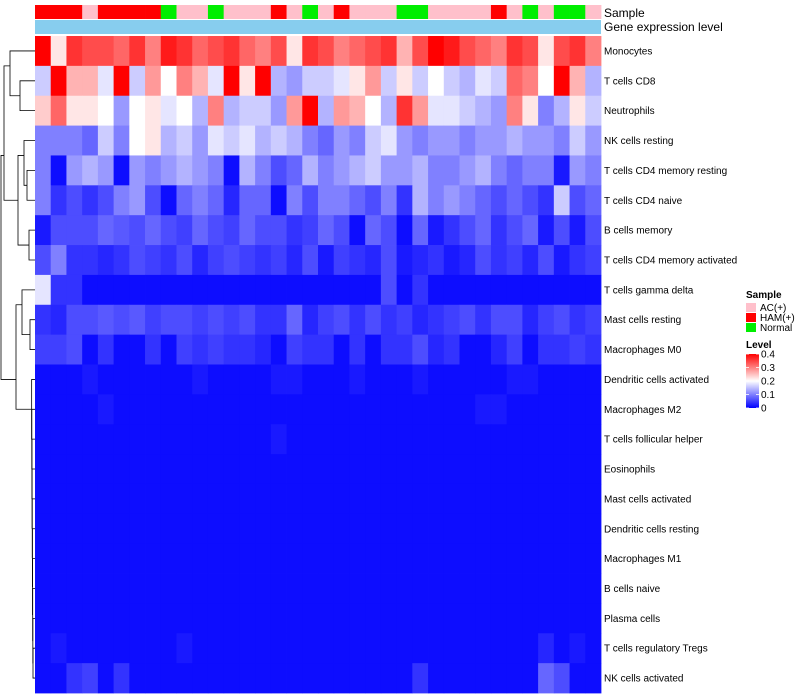 The image size is (800, 700). What do you see at coordinates (649, 290) in the screenshot?
I see `row-label: T cells gamma delta` at bounding box center [649, 290].